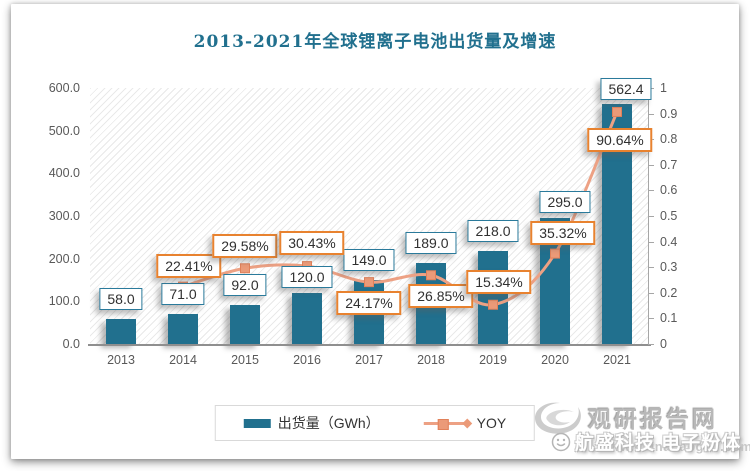 The width and height of the screenshot is (750, 471). Describe the element at coordinates (245, 284) in the screenshot. I see `value-label-2015: 92.0` at that location.